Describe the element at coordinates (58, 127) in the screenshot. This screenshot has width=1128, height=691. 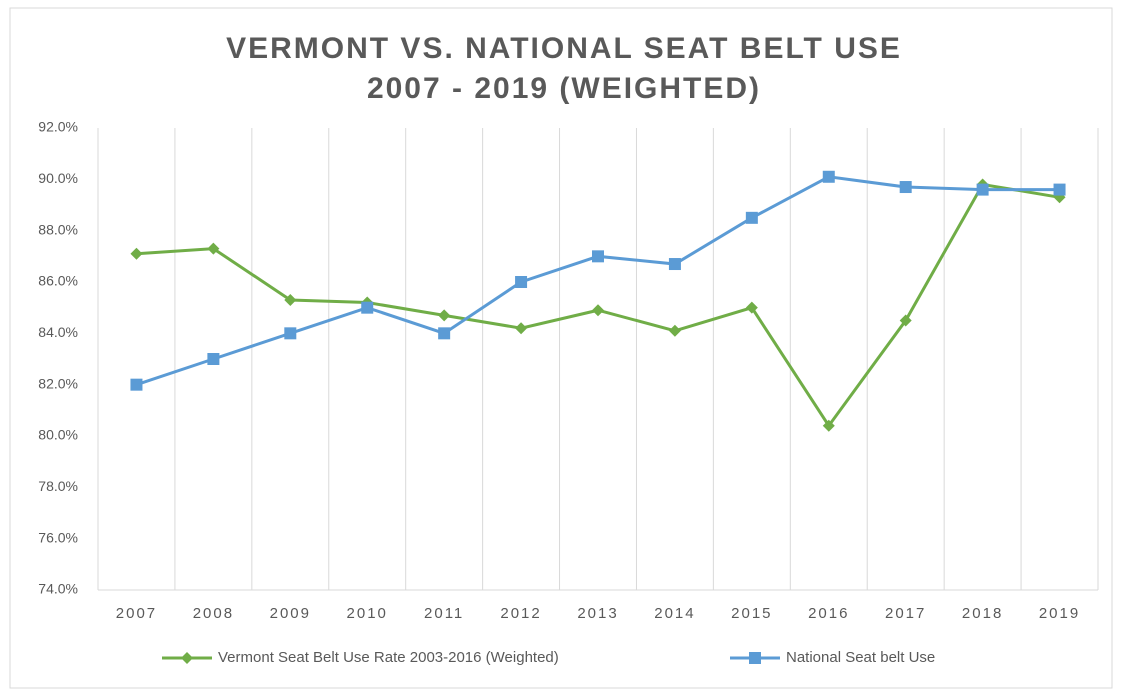
I see `y-tick-label: 92.0%` at that location.